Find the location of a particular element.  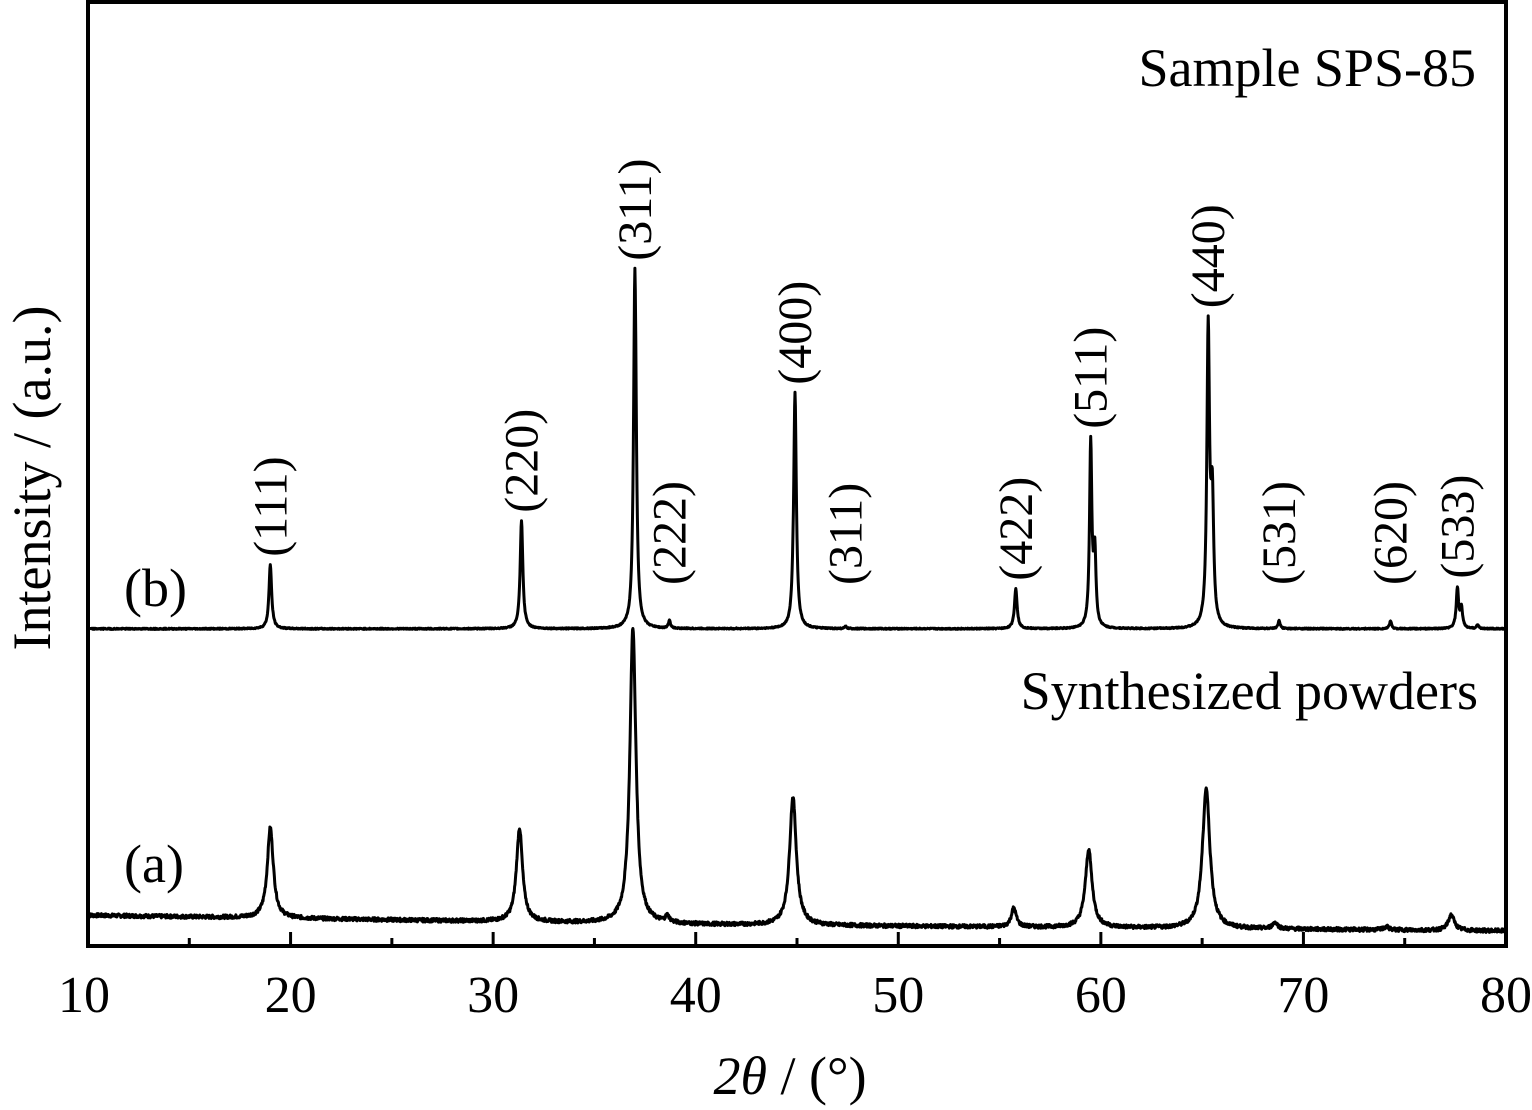

peak-label: (220) is located at coordinates (522, 461).